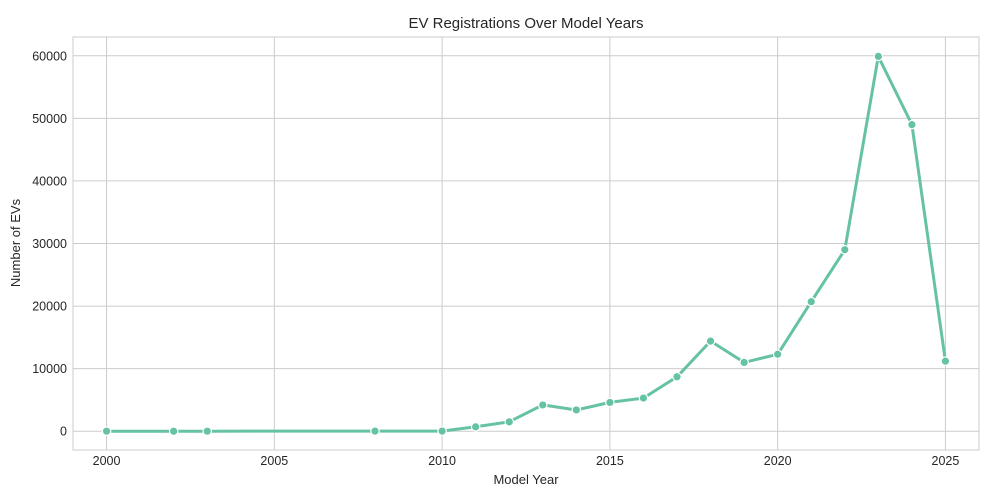  Describe the element at coordinates (49, 181) in the screenshot. I see `y-tick-label: 40000` at that location.